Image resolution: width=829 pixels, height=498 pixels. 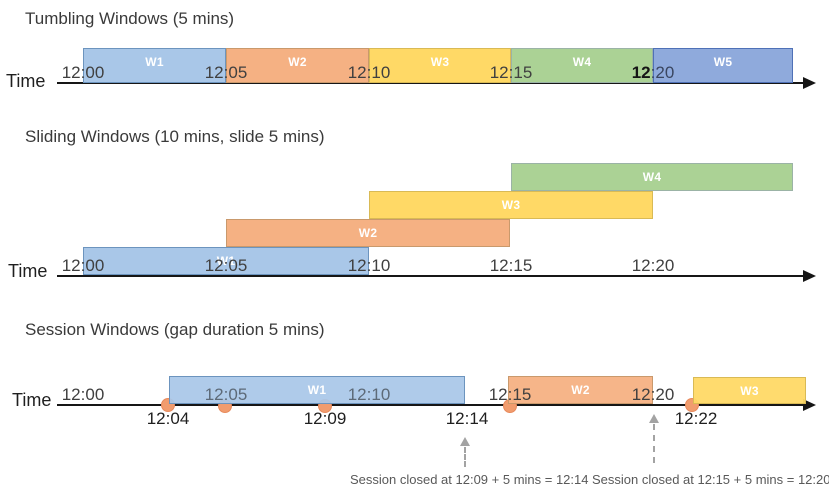 What do you see at coordinates (83, 72) in the screenshot?
I see `tumbling-tick-1200: 12:00` at bounding box center [83, 72].